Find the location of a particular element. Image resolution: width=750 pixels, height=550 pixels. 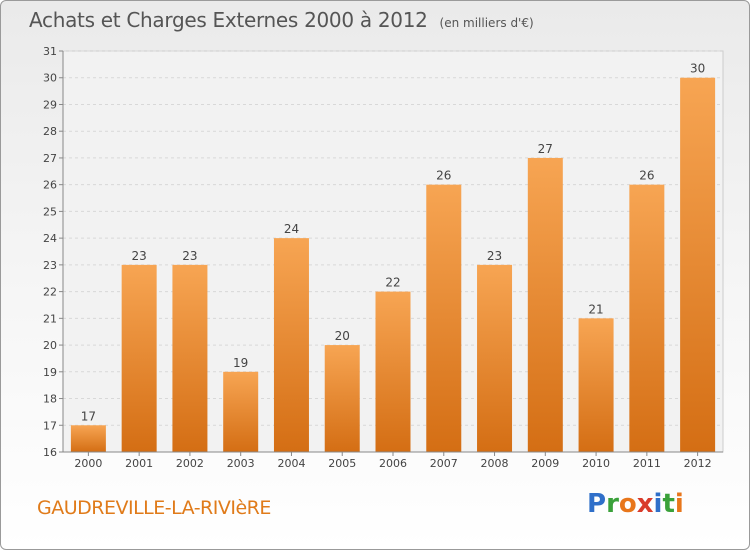

x-tick-label: 2001 is located at coordinates (139, 463).